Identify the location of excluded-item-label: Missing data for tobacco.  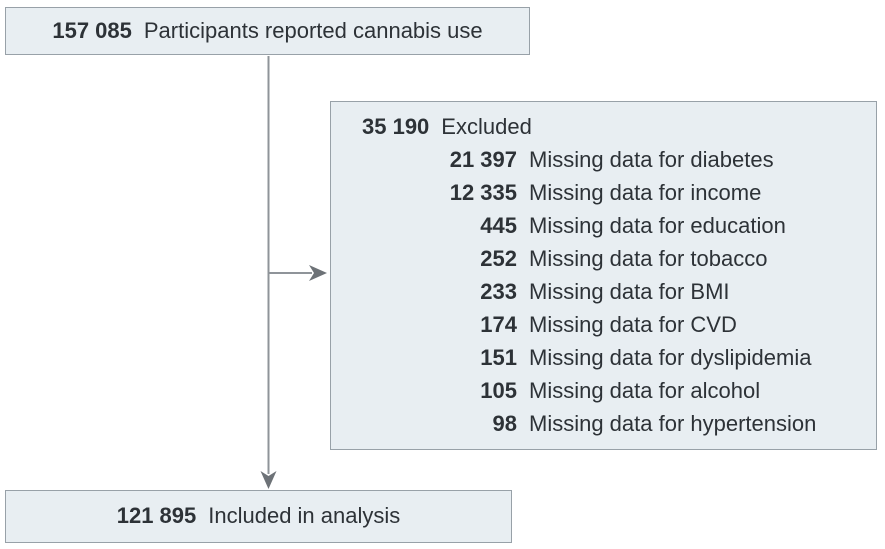
(648, 259).